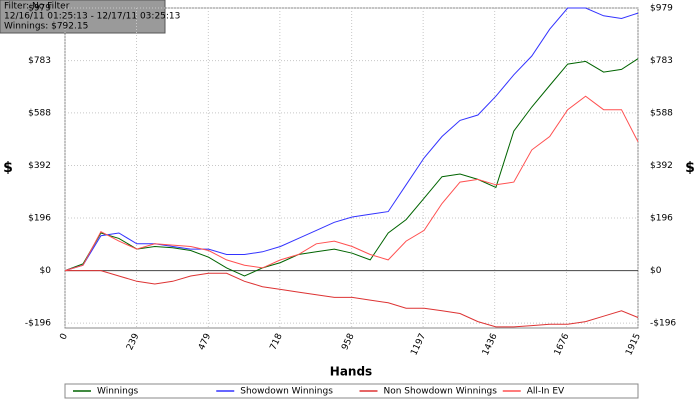 The width and height of the screenshot is (700, 404). What do you see at coordinates (546, 392) in the screenshot?
I see `legend-label: All-In EV` at bounding box center [546, 392].